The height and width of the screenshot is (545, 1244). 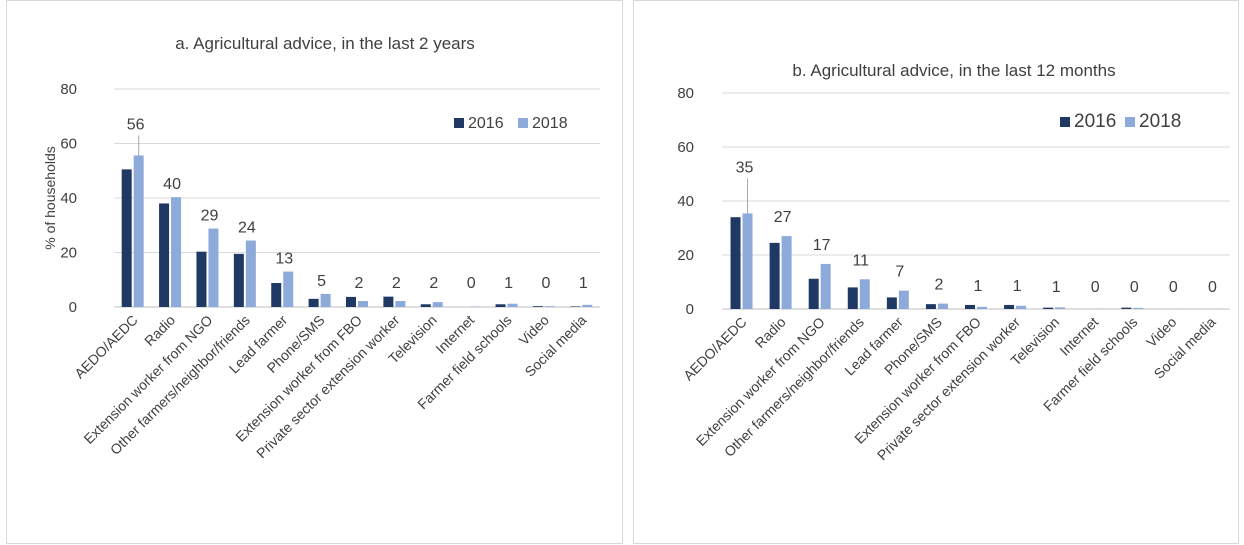 I want to click on x-tick-label: Private sector extension worker, so click(x=949, y=389).